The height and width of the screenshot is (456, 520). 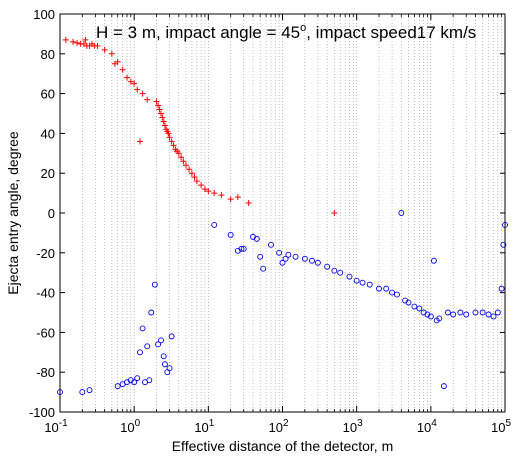 What do you see at coordinates (48, 173) in the screenshot?
I see `y-tick-label: 20` at bounding box center [48, 173].